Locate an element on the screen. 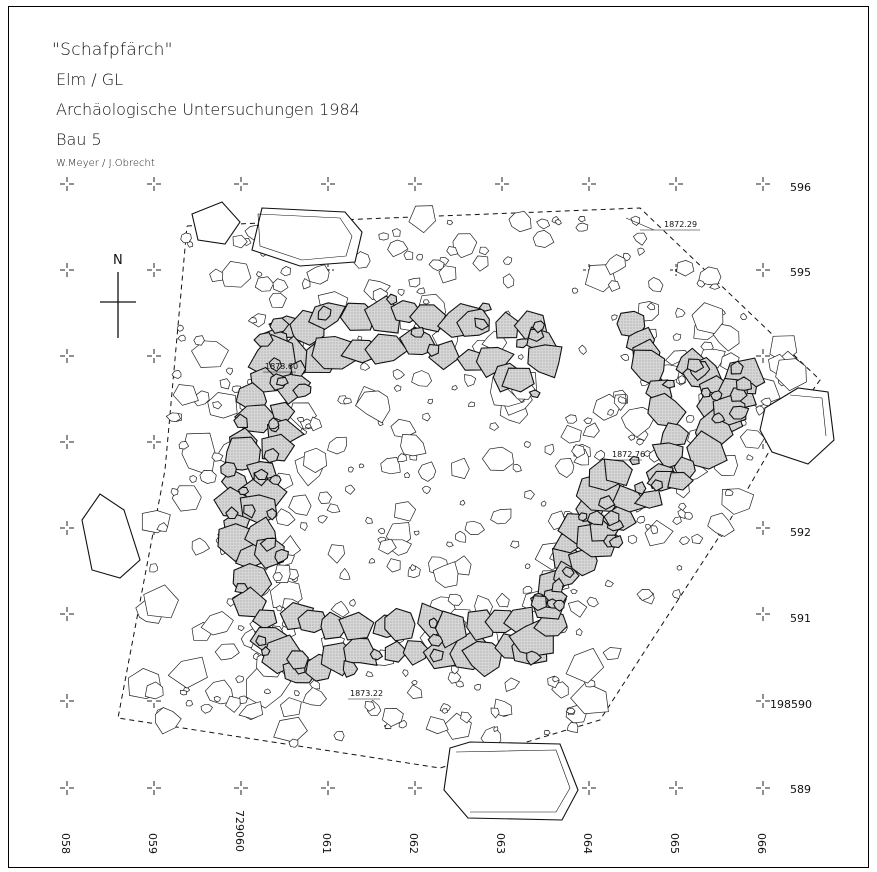 The image size is (877, 872). boulder-south is located at coordinates (511, 781).